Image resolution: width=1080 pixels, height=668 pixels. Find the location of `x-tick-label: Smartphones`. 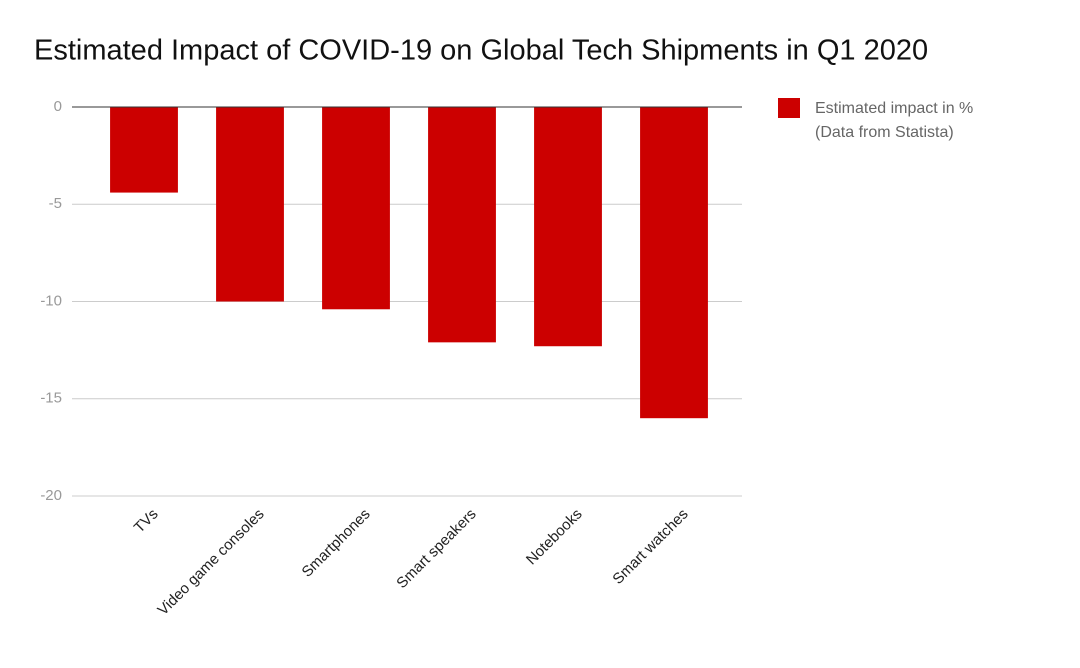

x-tick-label: Smartphones is located at coordinates (336, 543).